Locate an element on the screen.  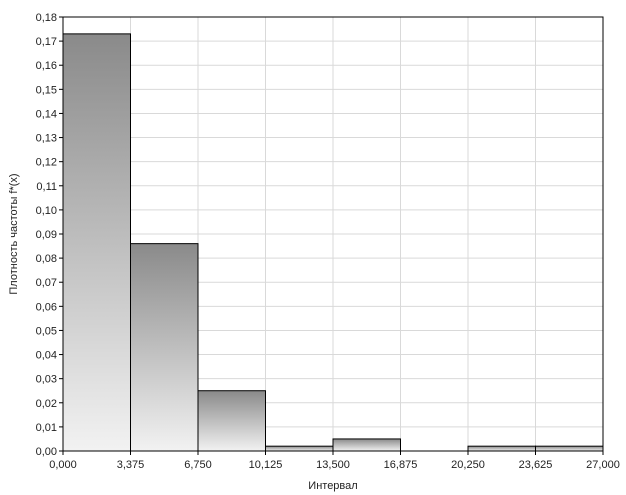
x-tick-label: 10,125 is located at coordinates (266, 465).